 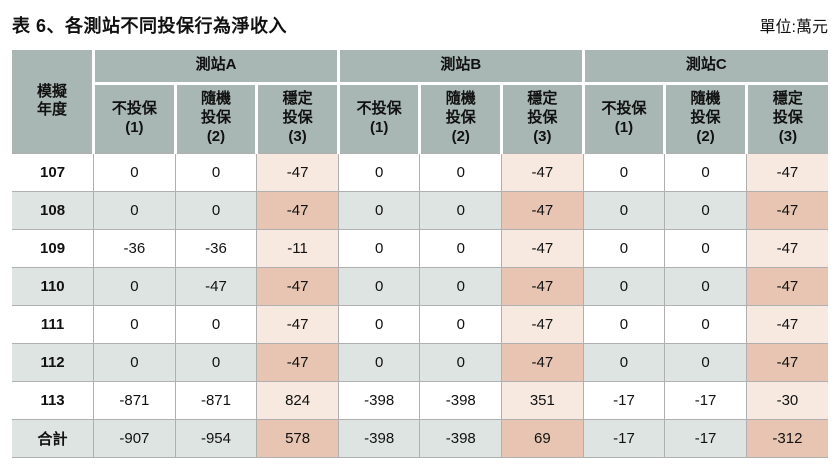 I want to click on table-row: 111 0 0 -47 0 0 -47 0 0 -47, so click(x=420, y=323).